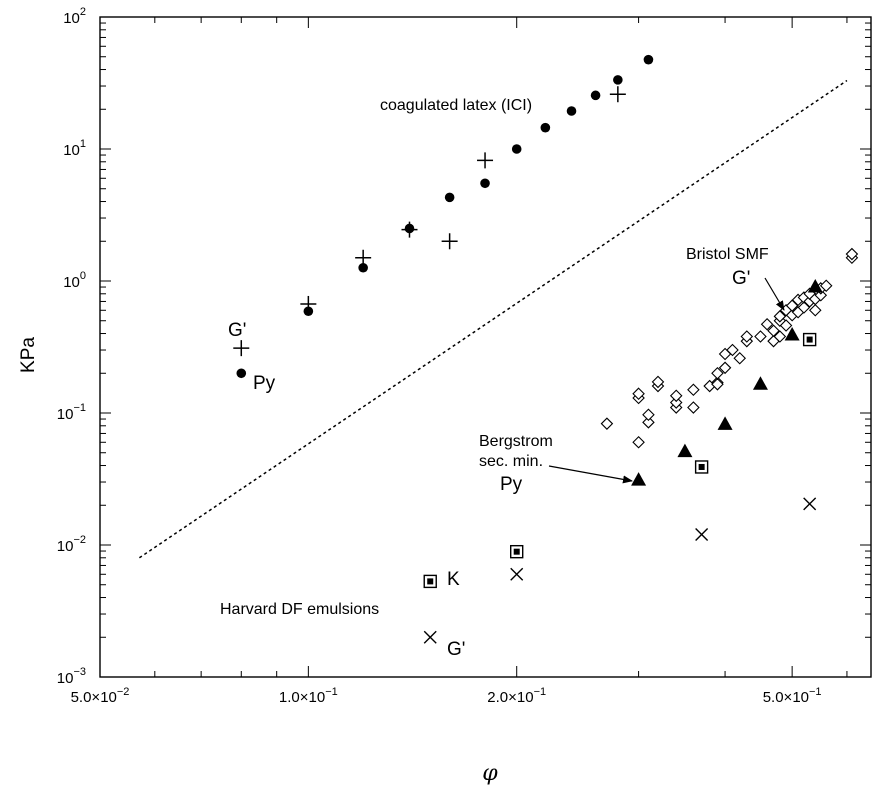 This screenshot has width=873, height=787. I want to click on annotation-py-bergstrom: Py, so click(511, 484).